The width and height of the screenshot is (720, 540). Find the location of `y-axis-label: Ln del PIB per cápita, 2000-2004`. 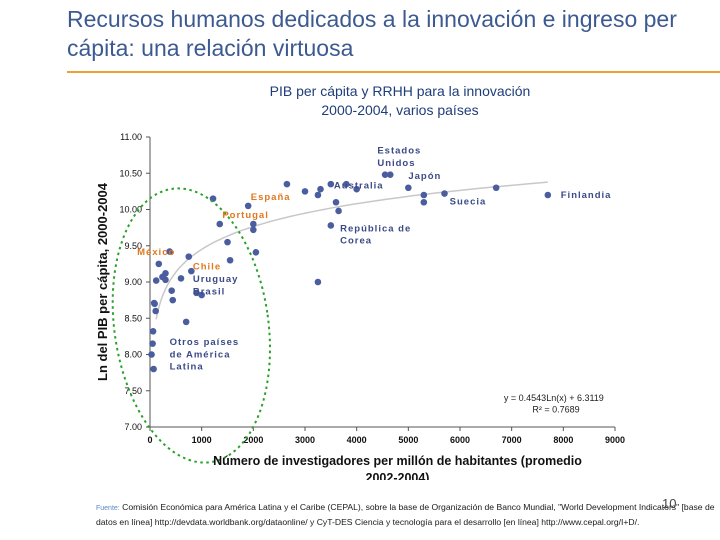

y-axis-label: Ln del PIB per cápita, 2000-2004 is located at coordinates (102, 281).